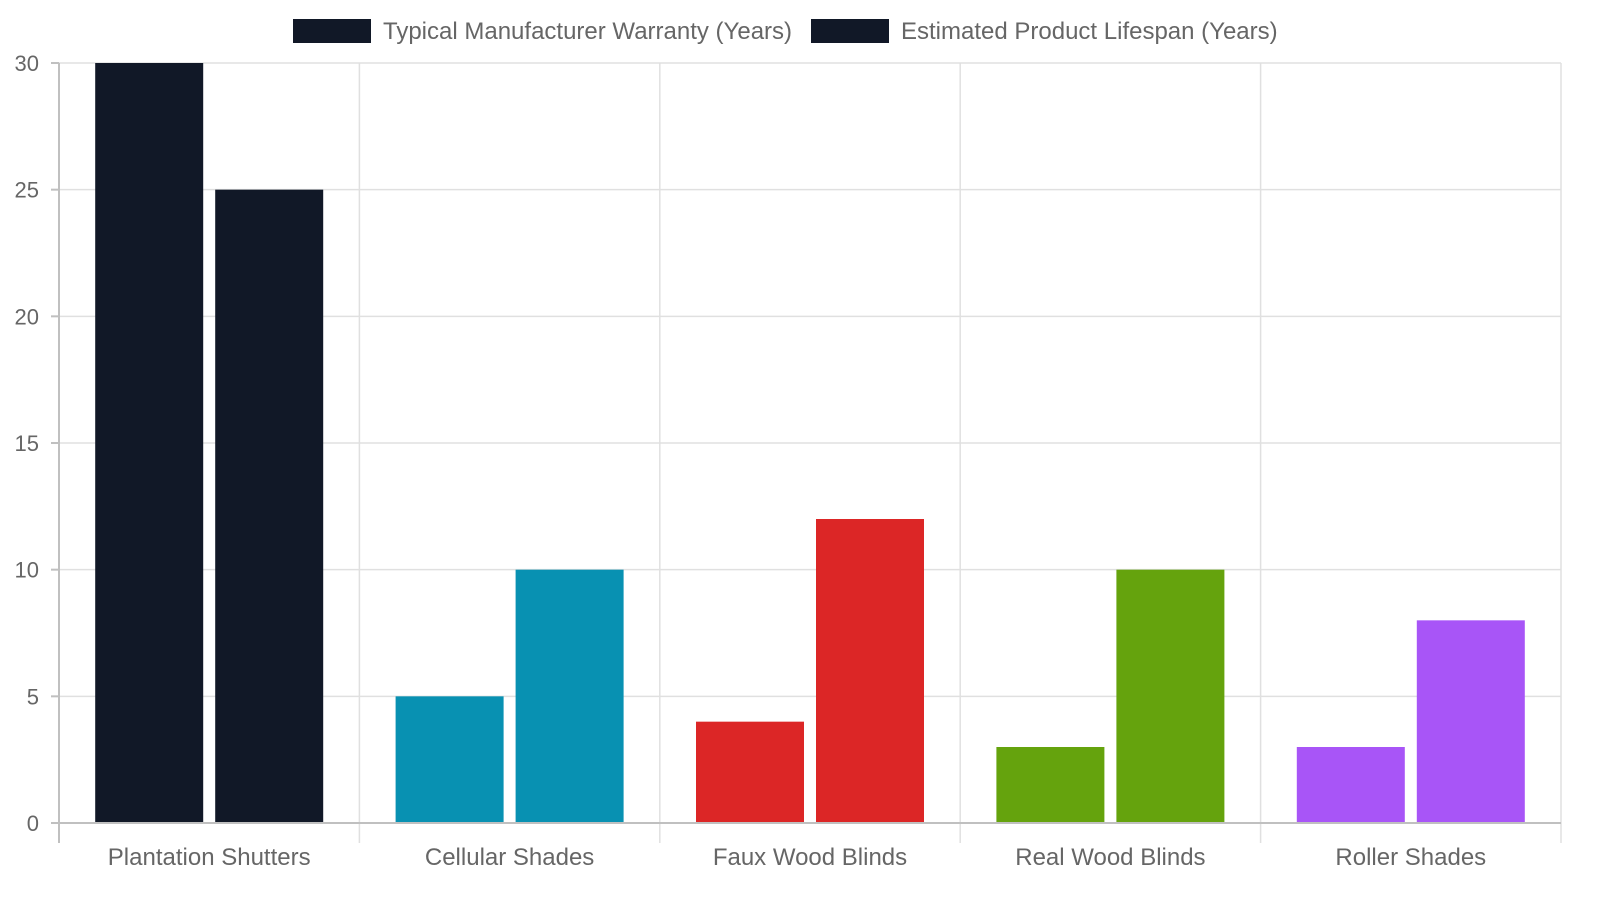 The width and height of the screenshot is (1600, 900). What do you see at coordinates (27, 443) in the screenshot?
I see `y-tick-label: 15` at bounding box center [27, 443].